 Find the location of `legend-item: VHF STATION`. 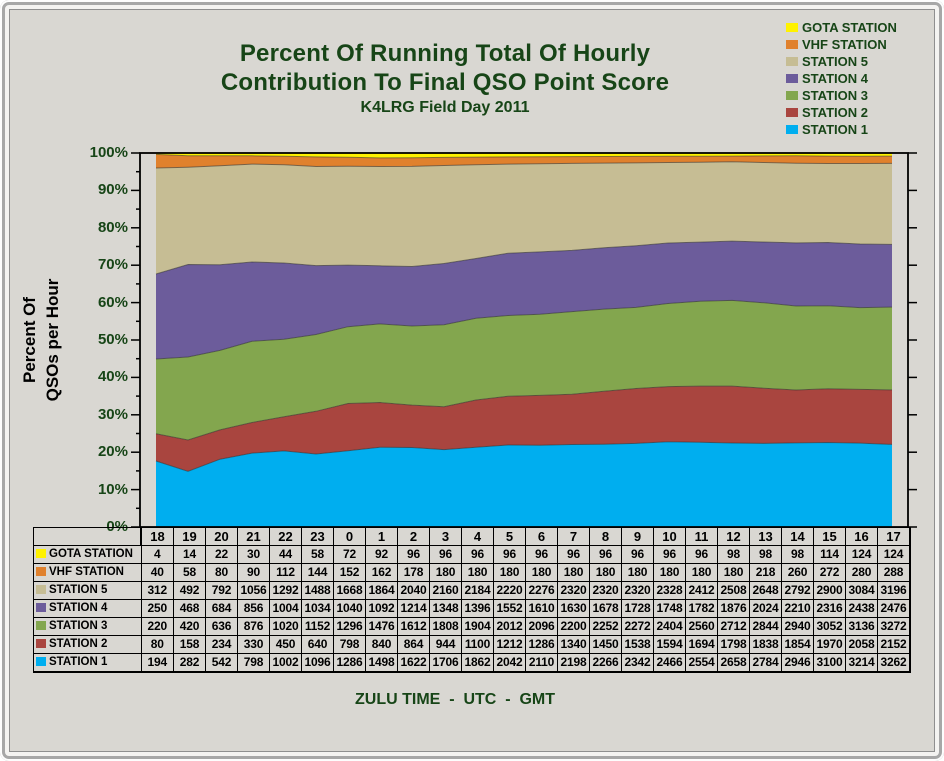

legend-item: VHF STATION is located at coordinates (841, 45).